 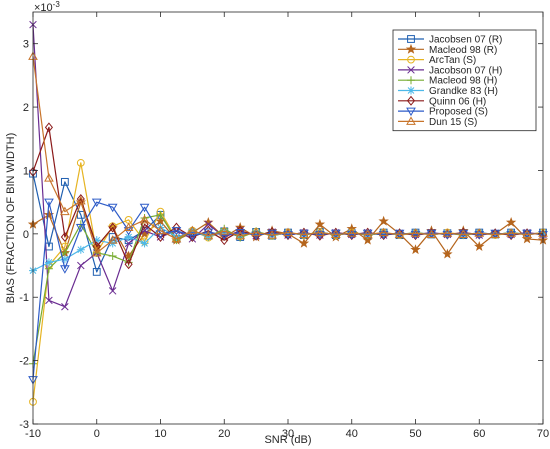 What do you see at coordinates (224, 434) in the screenshot?
I see `x-tick-label: 20` at bounding box center [224, 434].